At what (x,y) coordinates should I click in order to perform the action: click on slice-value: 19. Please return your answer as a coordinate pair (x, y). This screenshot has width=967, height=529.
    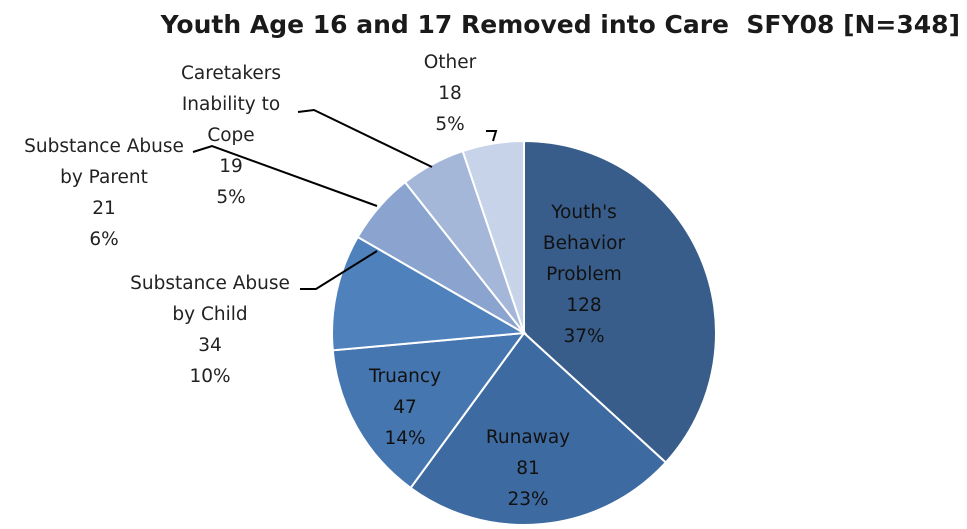
    Looking at the image, I should click on (231, 166).